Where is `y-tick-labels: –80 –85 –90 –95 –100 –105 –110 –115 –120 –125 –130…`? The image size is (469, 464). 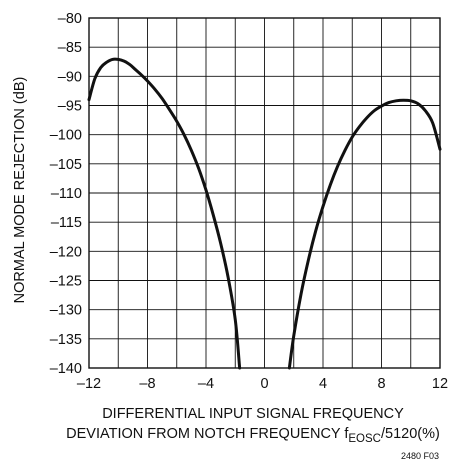 y-tick-labels: –80 –85 –90 –95 –100 –105 –110 –115 –120 –125 –130… is located at coordinates (66, 194).